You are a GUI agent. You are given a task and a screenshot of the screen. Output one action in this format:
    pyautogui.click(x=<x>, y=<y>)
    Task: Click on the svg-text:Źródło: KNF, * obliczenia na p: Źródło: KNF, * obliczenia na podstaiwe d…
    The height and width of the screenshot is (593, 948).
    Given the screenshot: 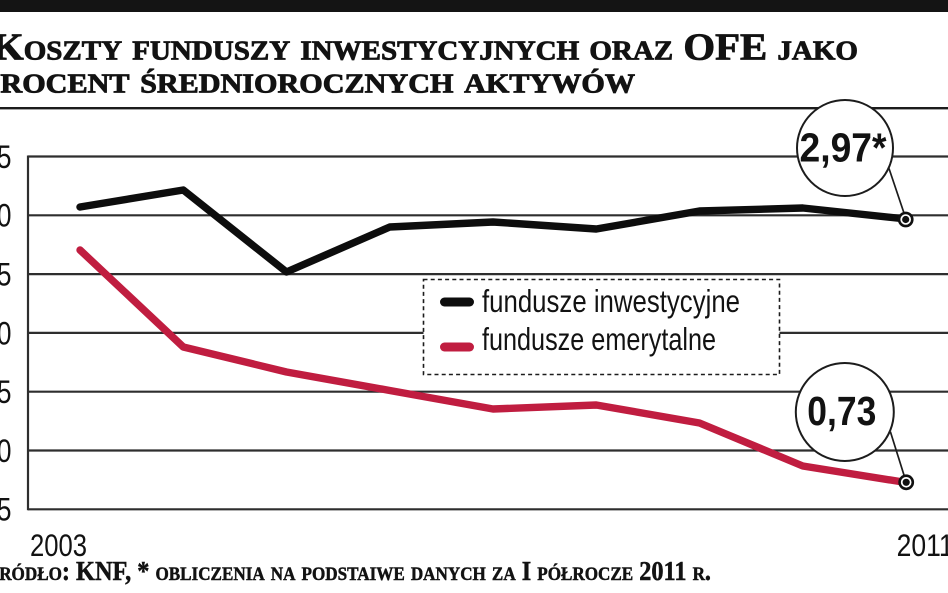 What is the action you would take?
    pyautogui.click(x=355, y=571)
    